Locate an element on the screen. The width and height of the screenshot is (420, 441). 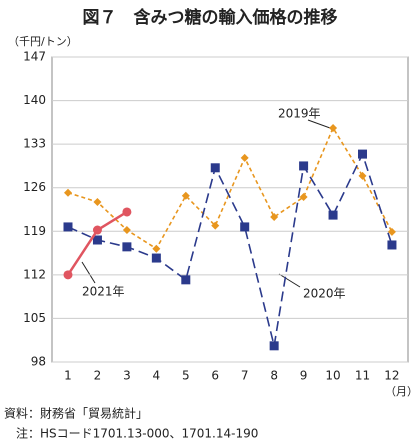
chart-title: 図７ 含みつ糖の輸入価格の推移 is located at coordinates (210, 17).